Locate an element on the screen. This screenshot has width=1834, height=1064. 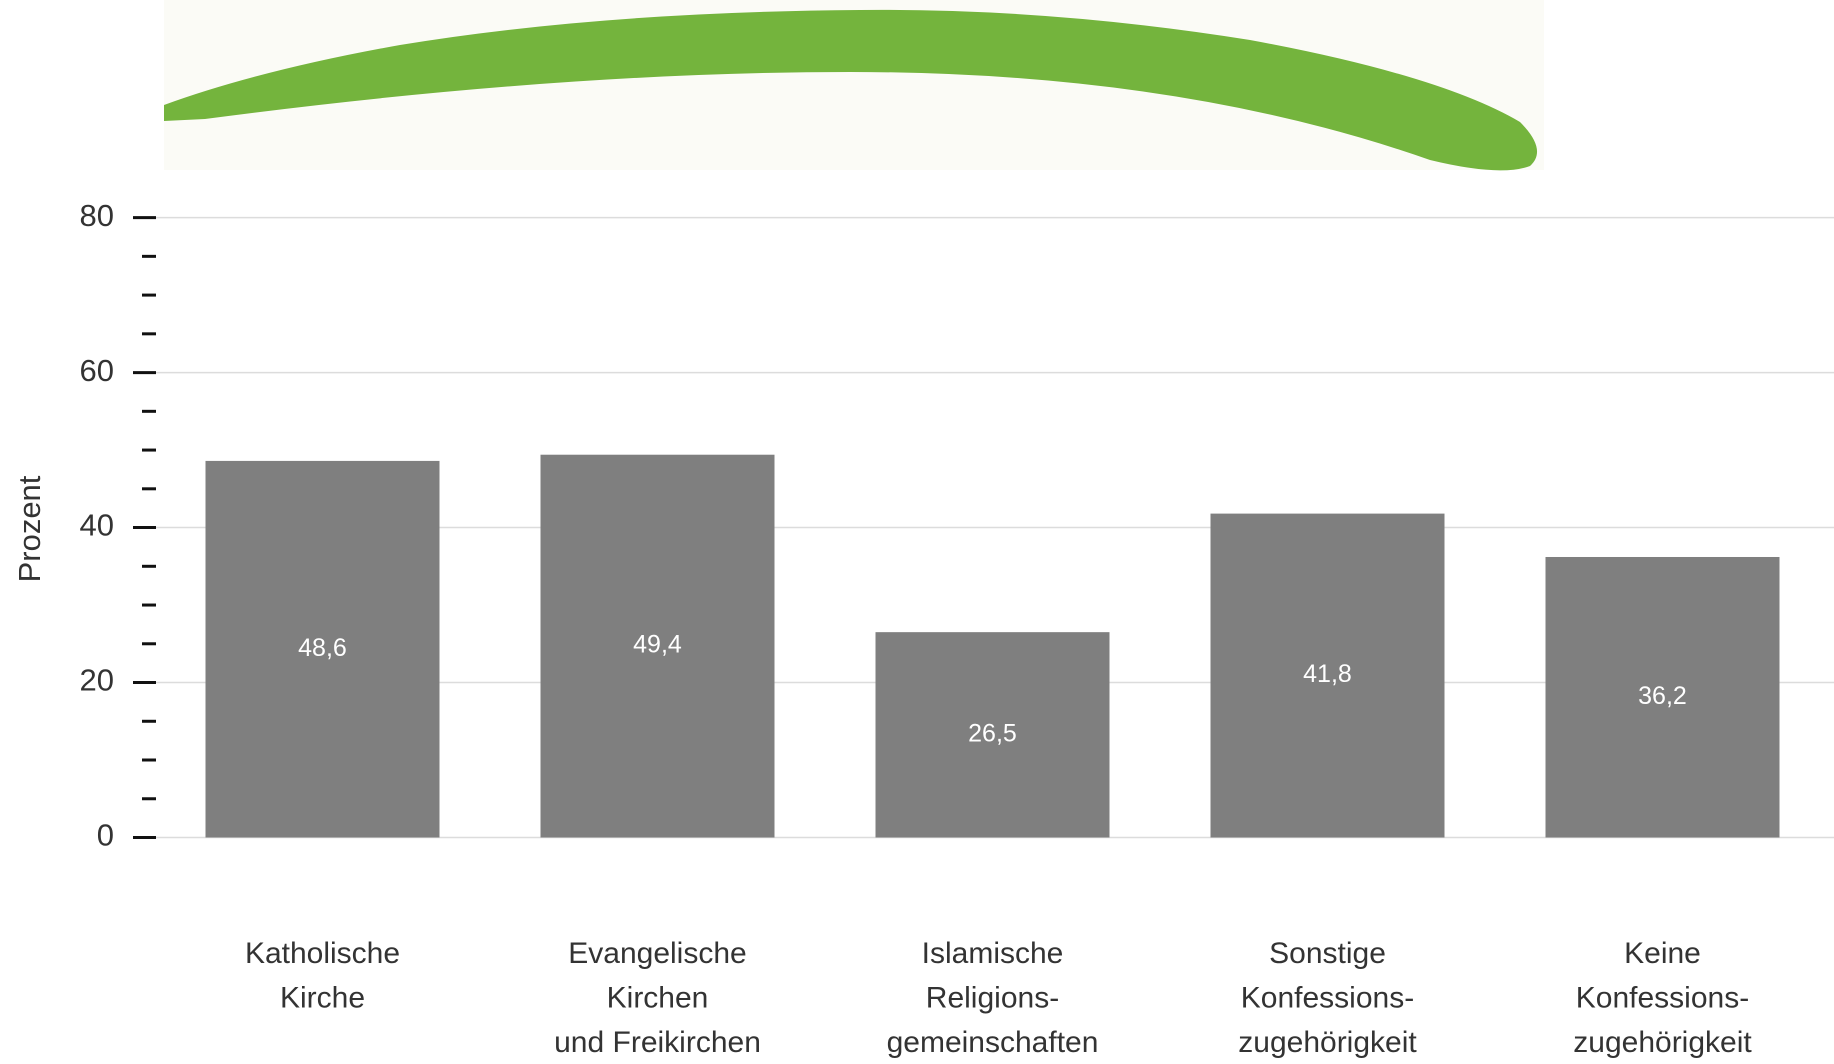
y-tick-label: 40 is located at coordinates (97, 525).